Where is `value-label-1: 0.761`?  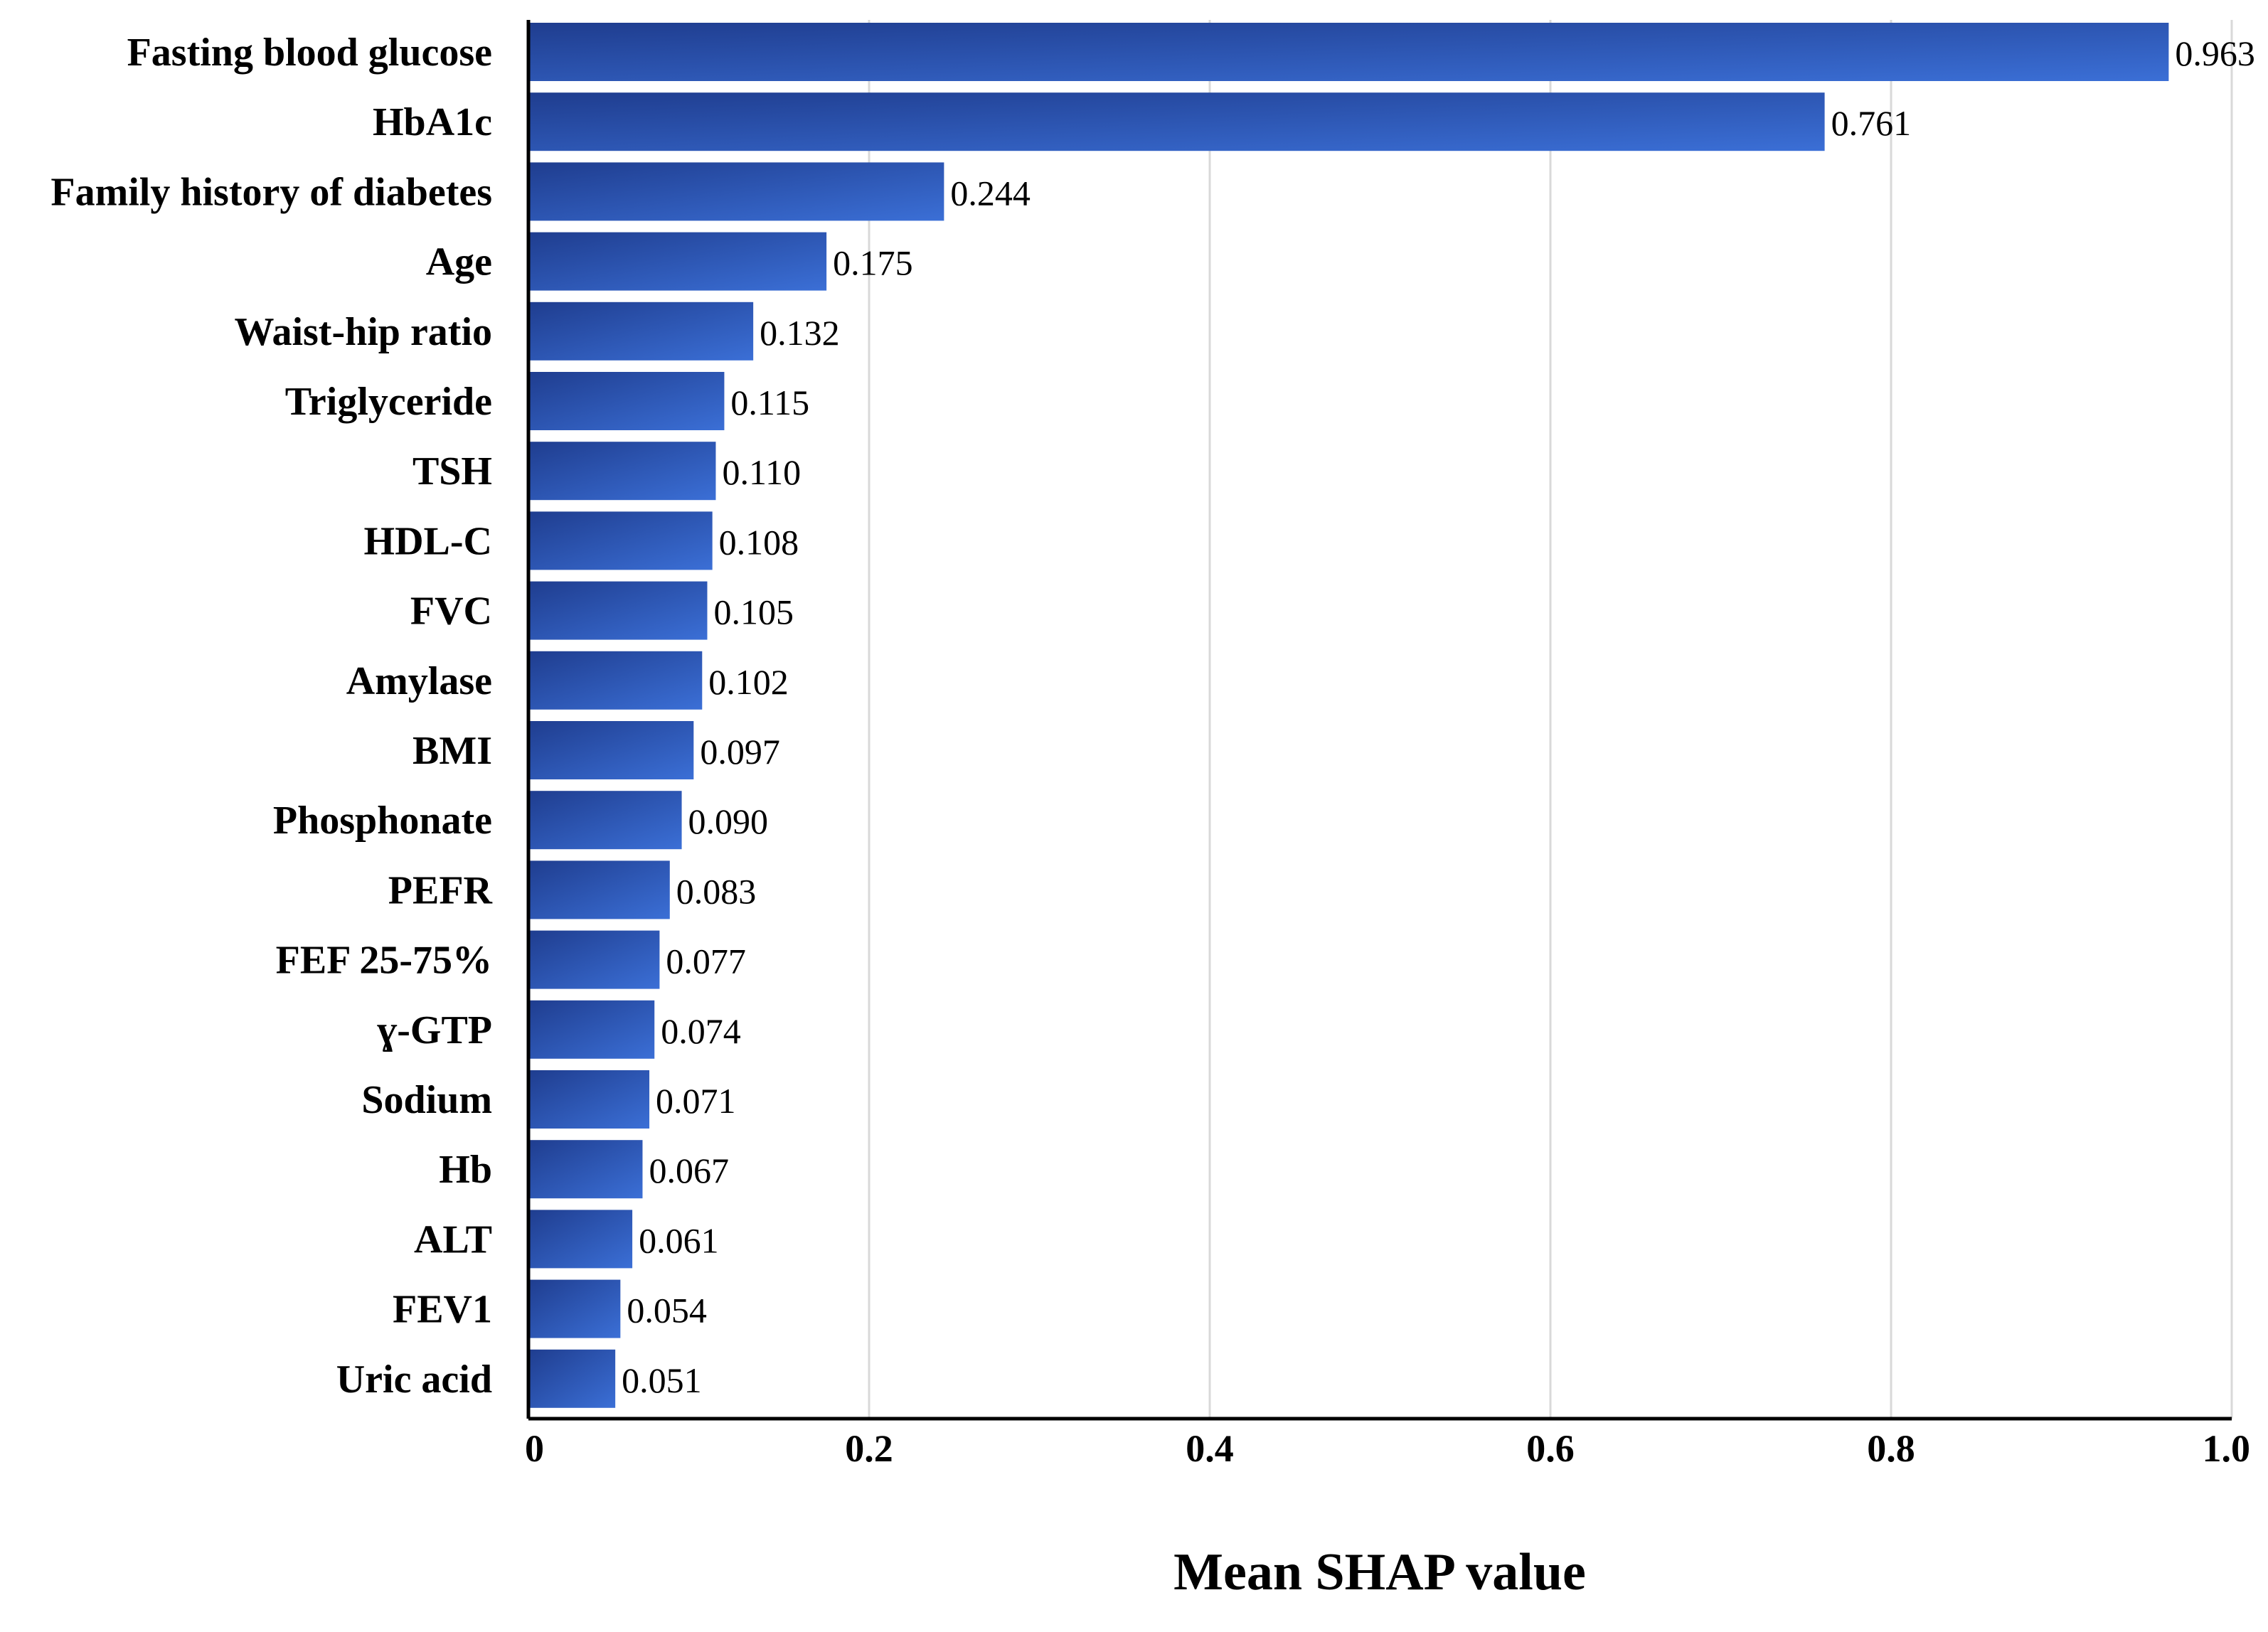 value-label-1: 0.761 is located at coordinates (1871, 123).